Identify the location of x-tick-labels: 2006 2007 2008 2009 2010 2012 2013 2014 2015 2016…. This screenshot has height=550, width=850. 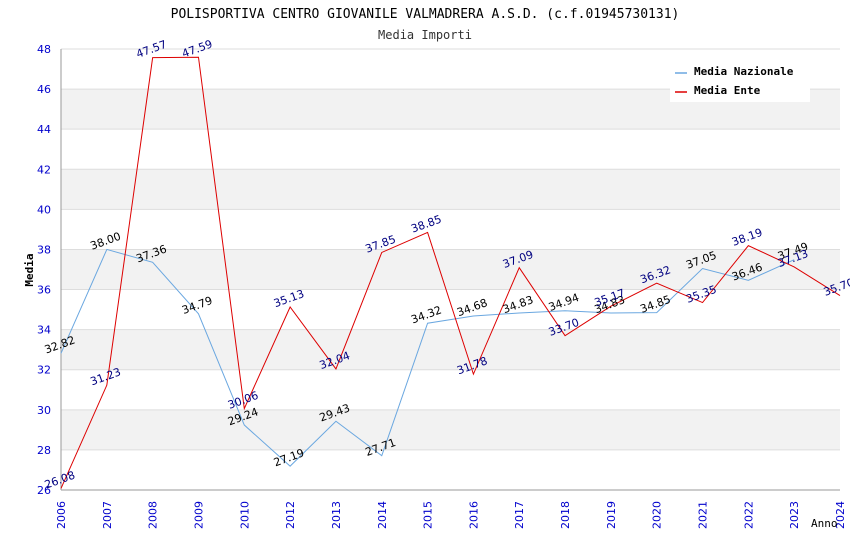
(451, 515).